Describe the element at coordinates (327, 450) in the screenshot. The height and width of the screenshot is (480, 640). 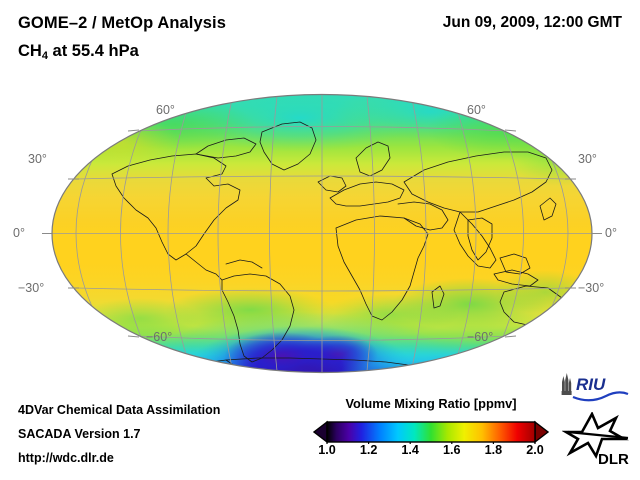
I see `colorbar-tick-0: 1.0` at that location.